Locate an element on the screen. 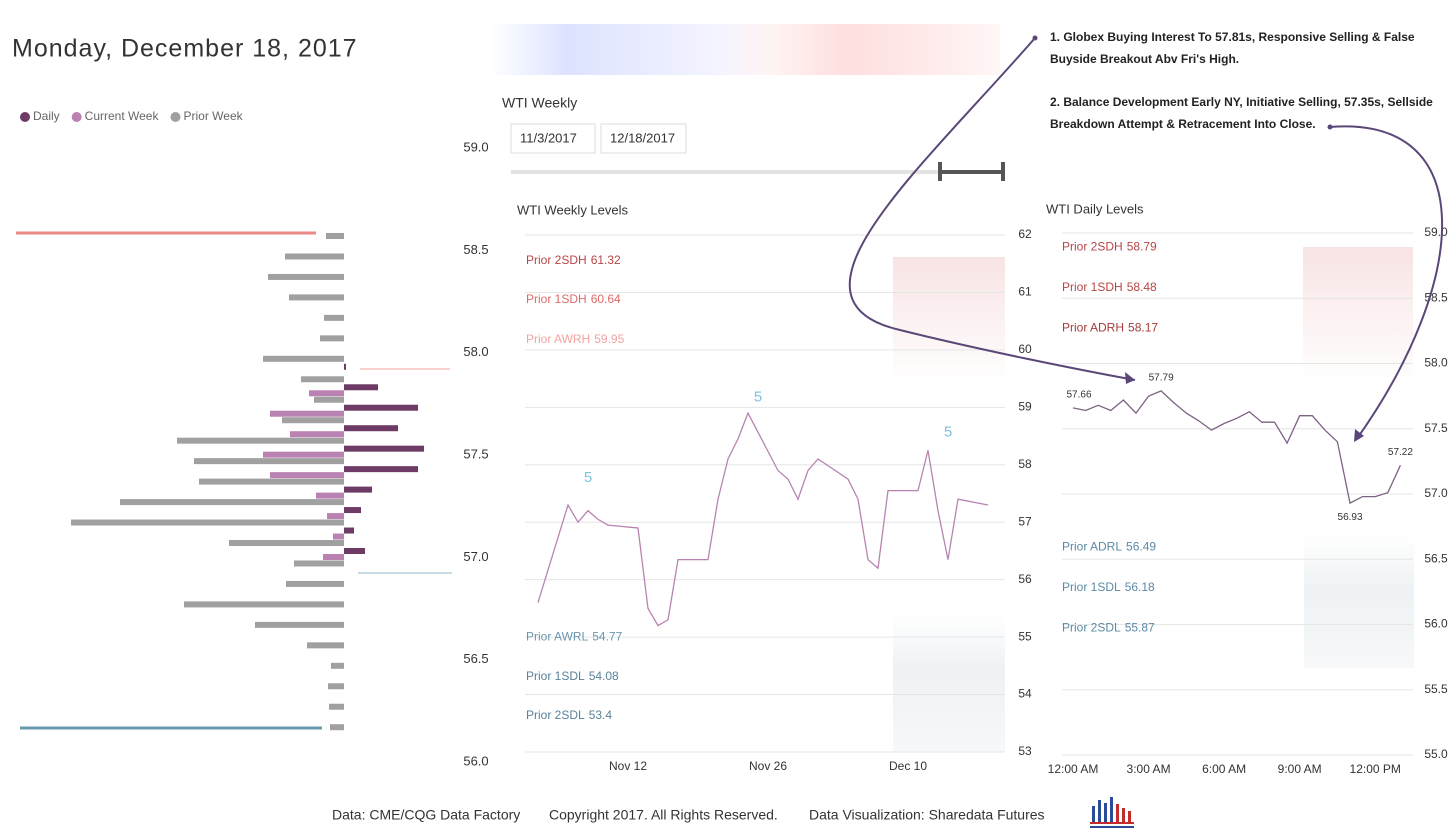 This screenshot has width=1456, height=837. legend-label: Current Week is located at coordinates (122, 116).